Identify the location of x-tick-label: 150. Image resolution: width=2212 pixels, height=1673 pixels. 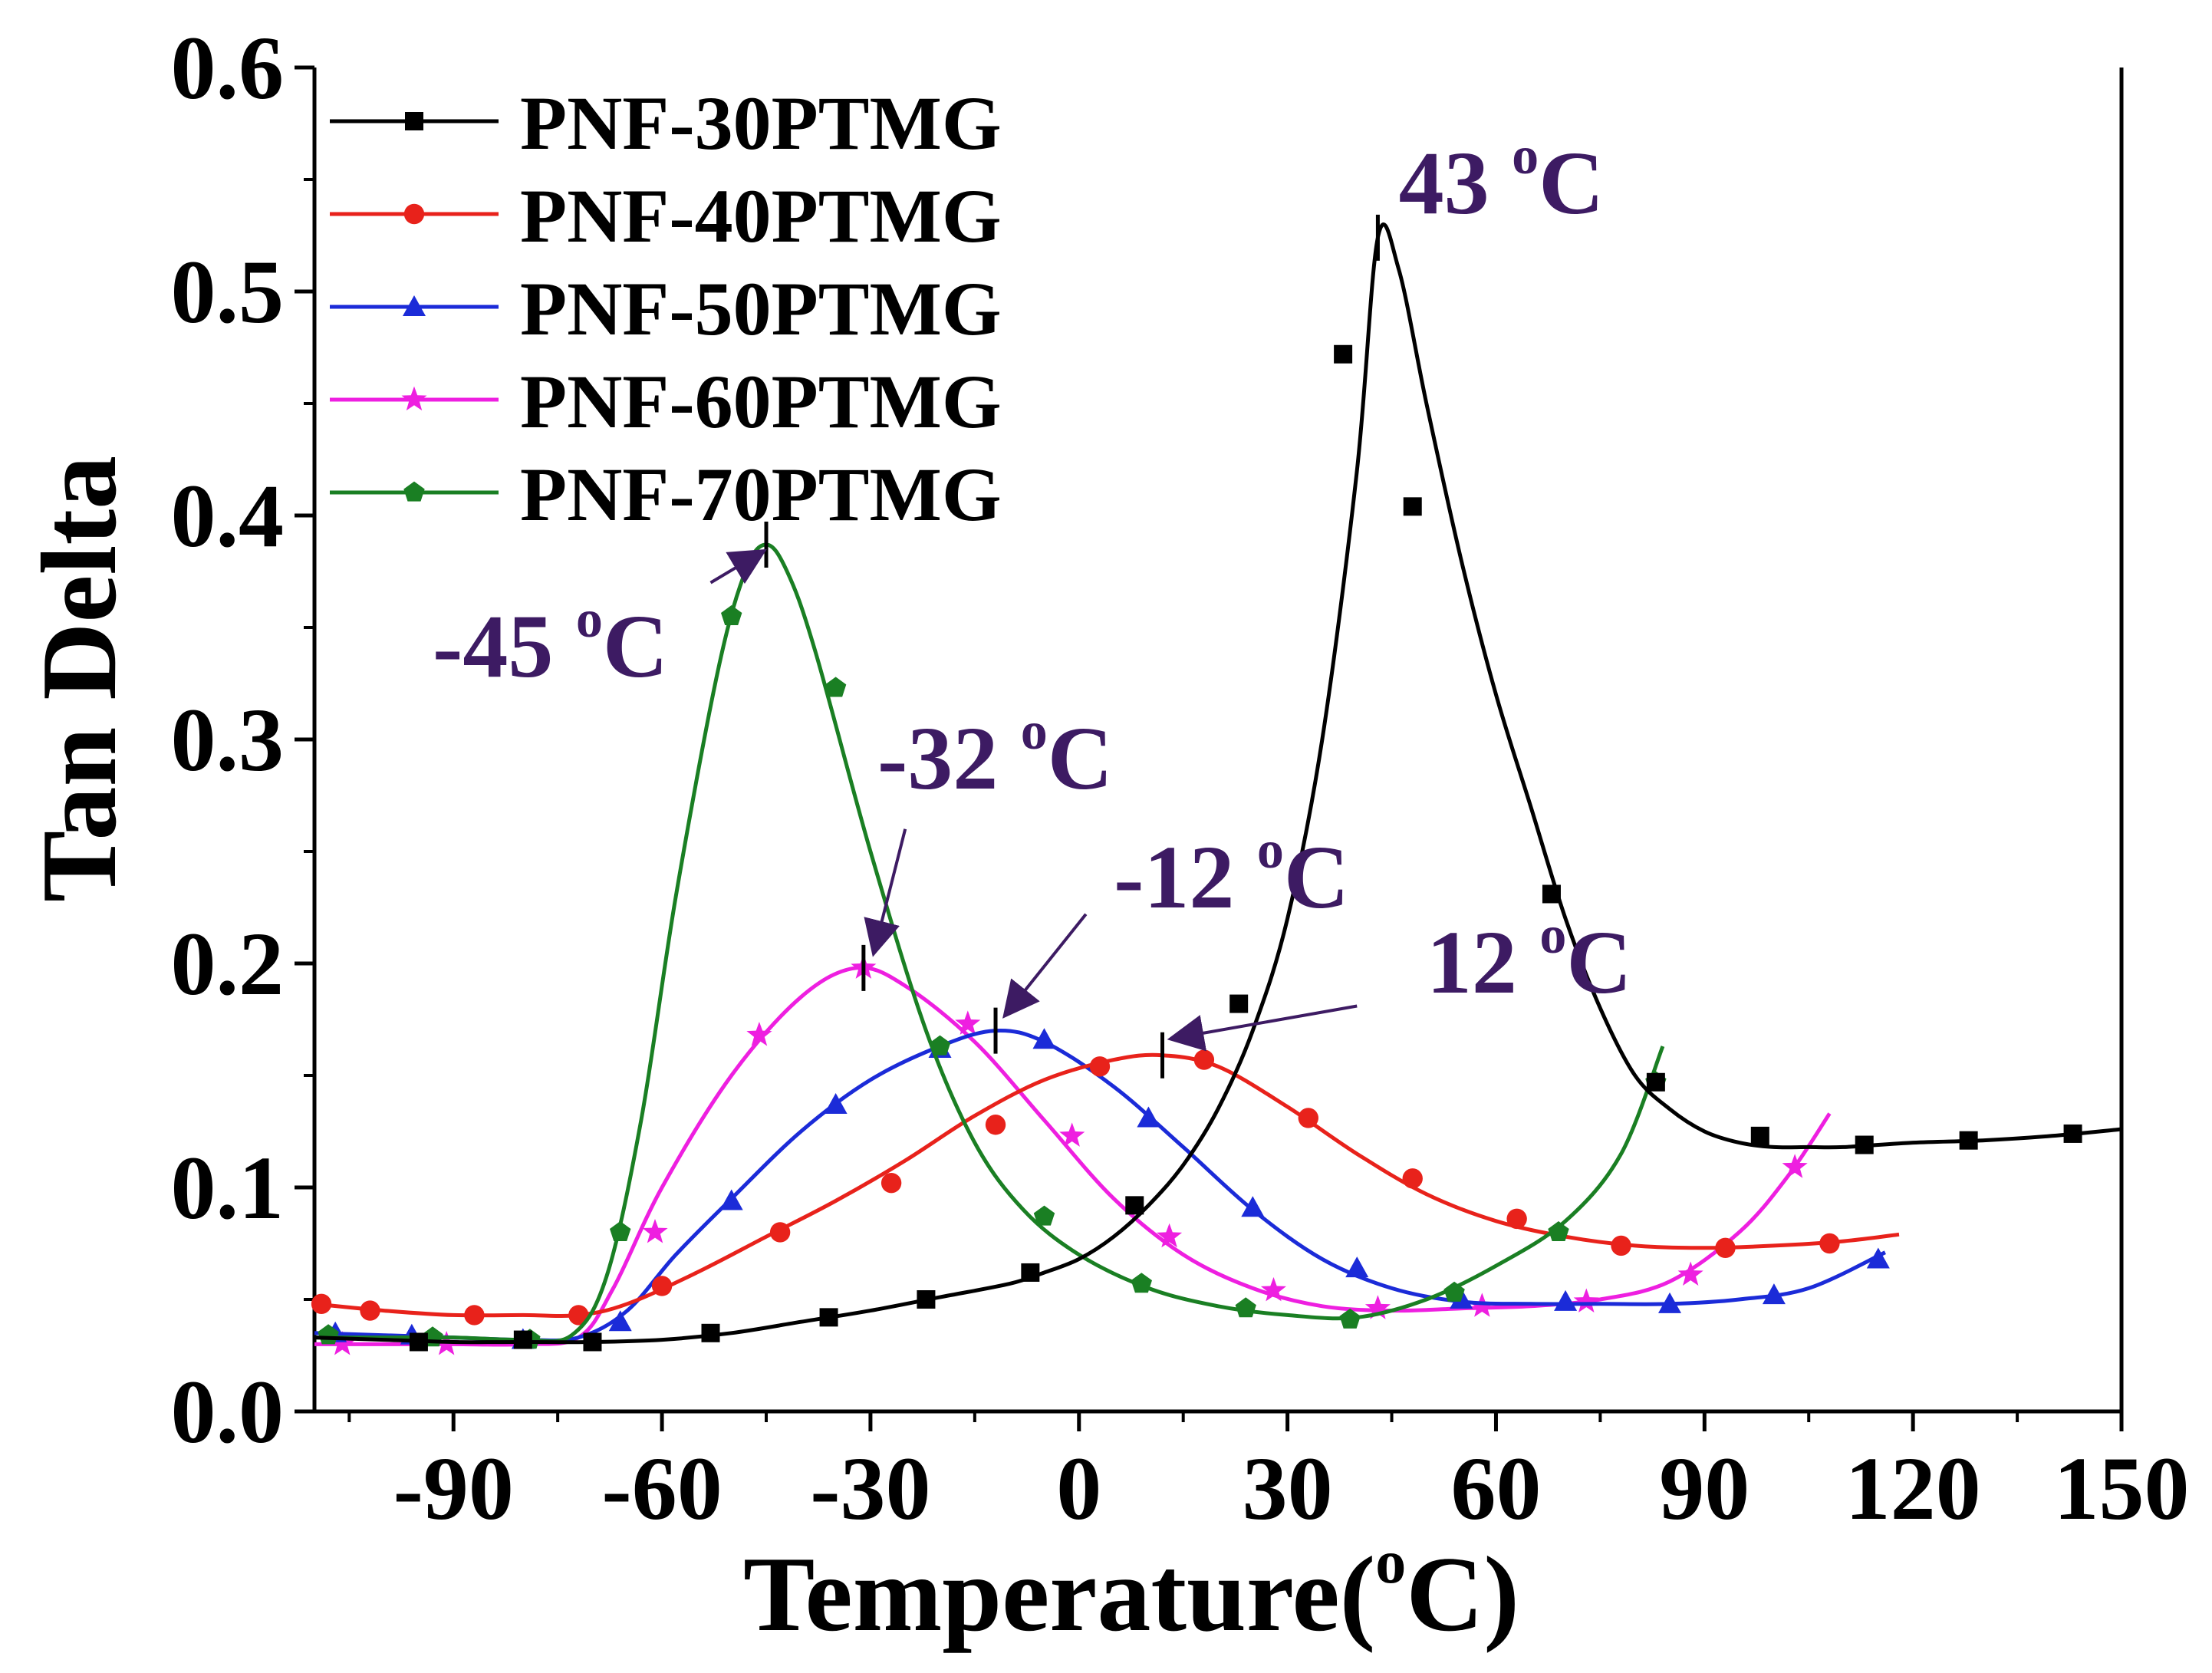
(2122, 1488).